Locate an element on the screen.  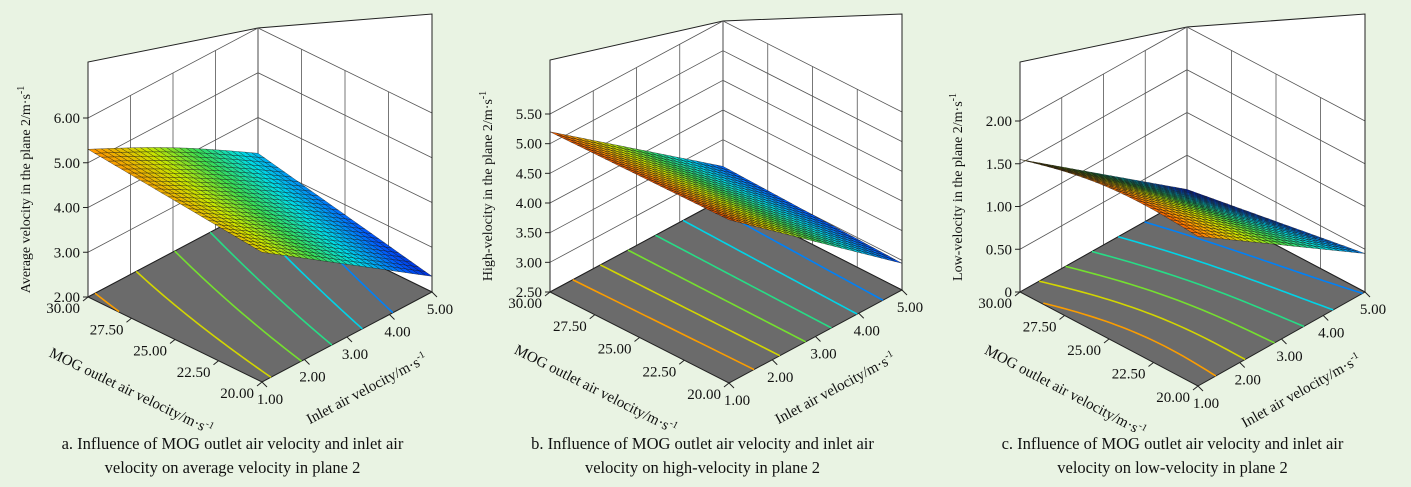
floor-contours is located at coordinates (1201, 299).